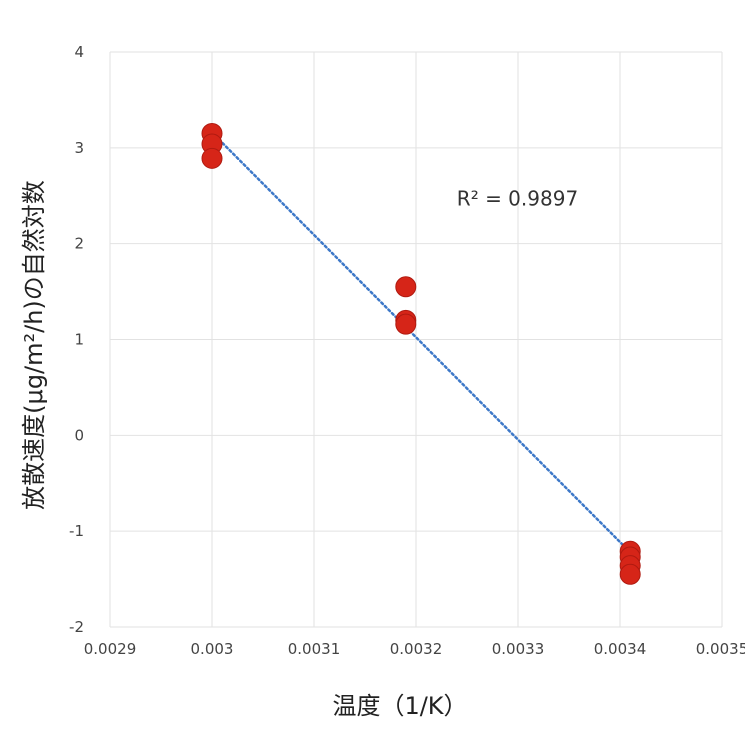  Describe the element at coordinates (620, 649) in the screenshot. I see `x-tick-label: 0.0034` at that location.